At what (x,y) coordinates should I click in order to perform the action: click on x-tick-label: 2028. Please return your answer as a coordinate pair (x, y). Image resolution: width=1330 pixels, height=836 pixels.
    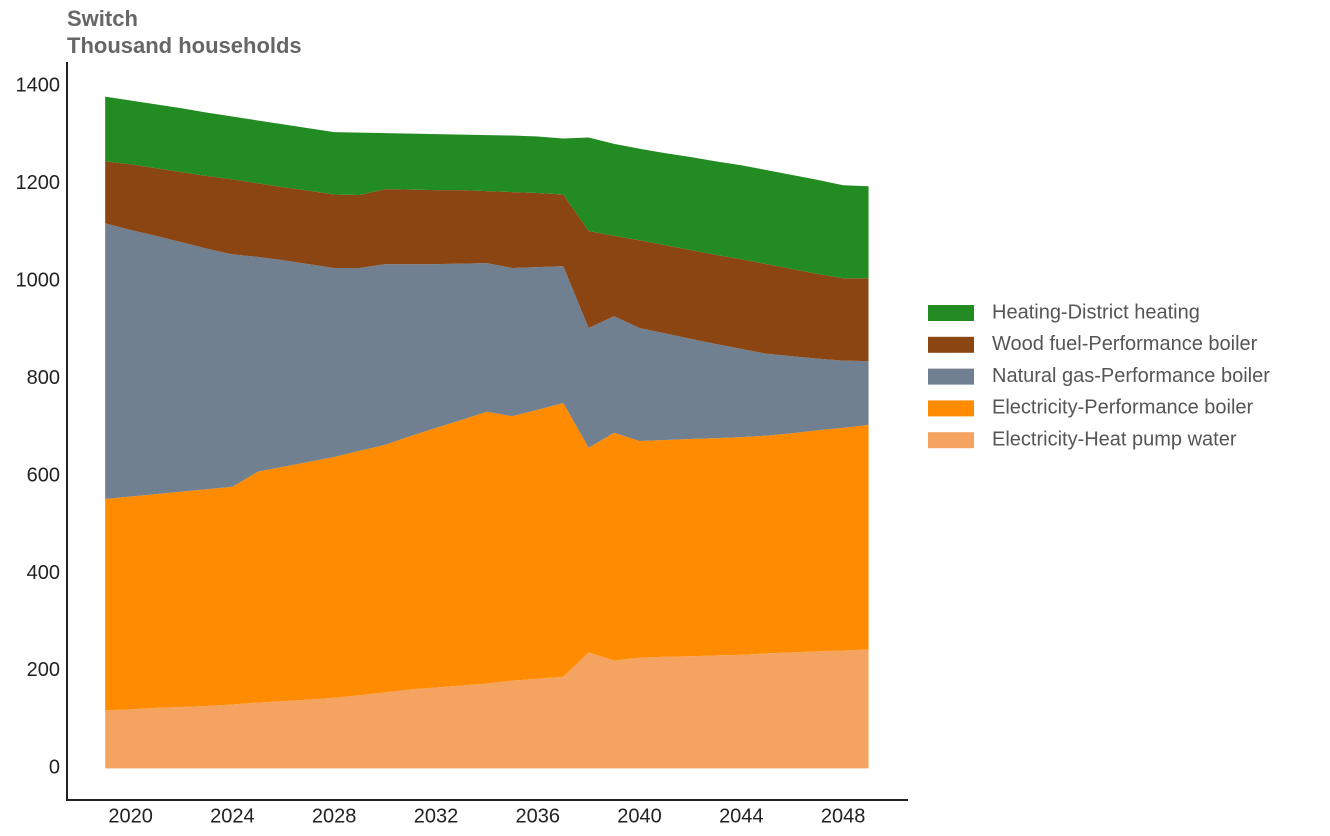
    Looking at the image, I should click on (334, 816).